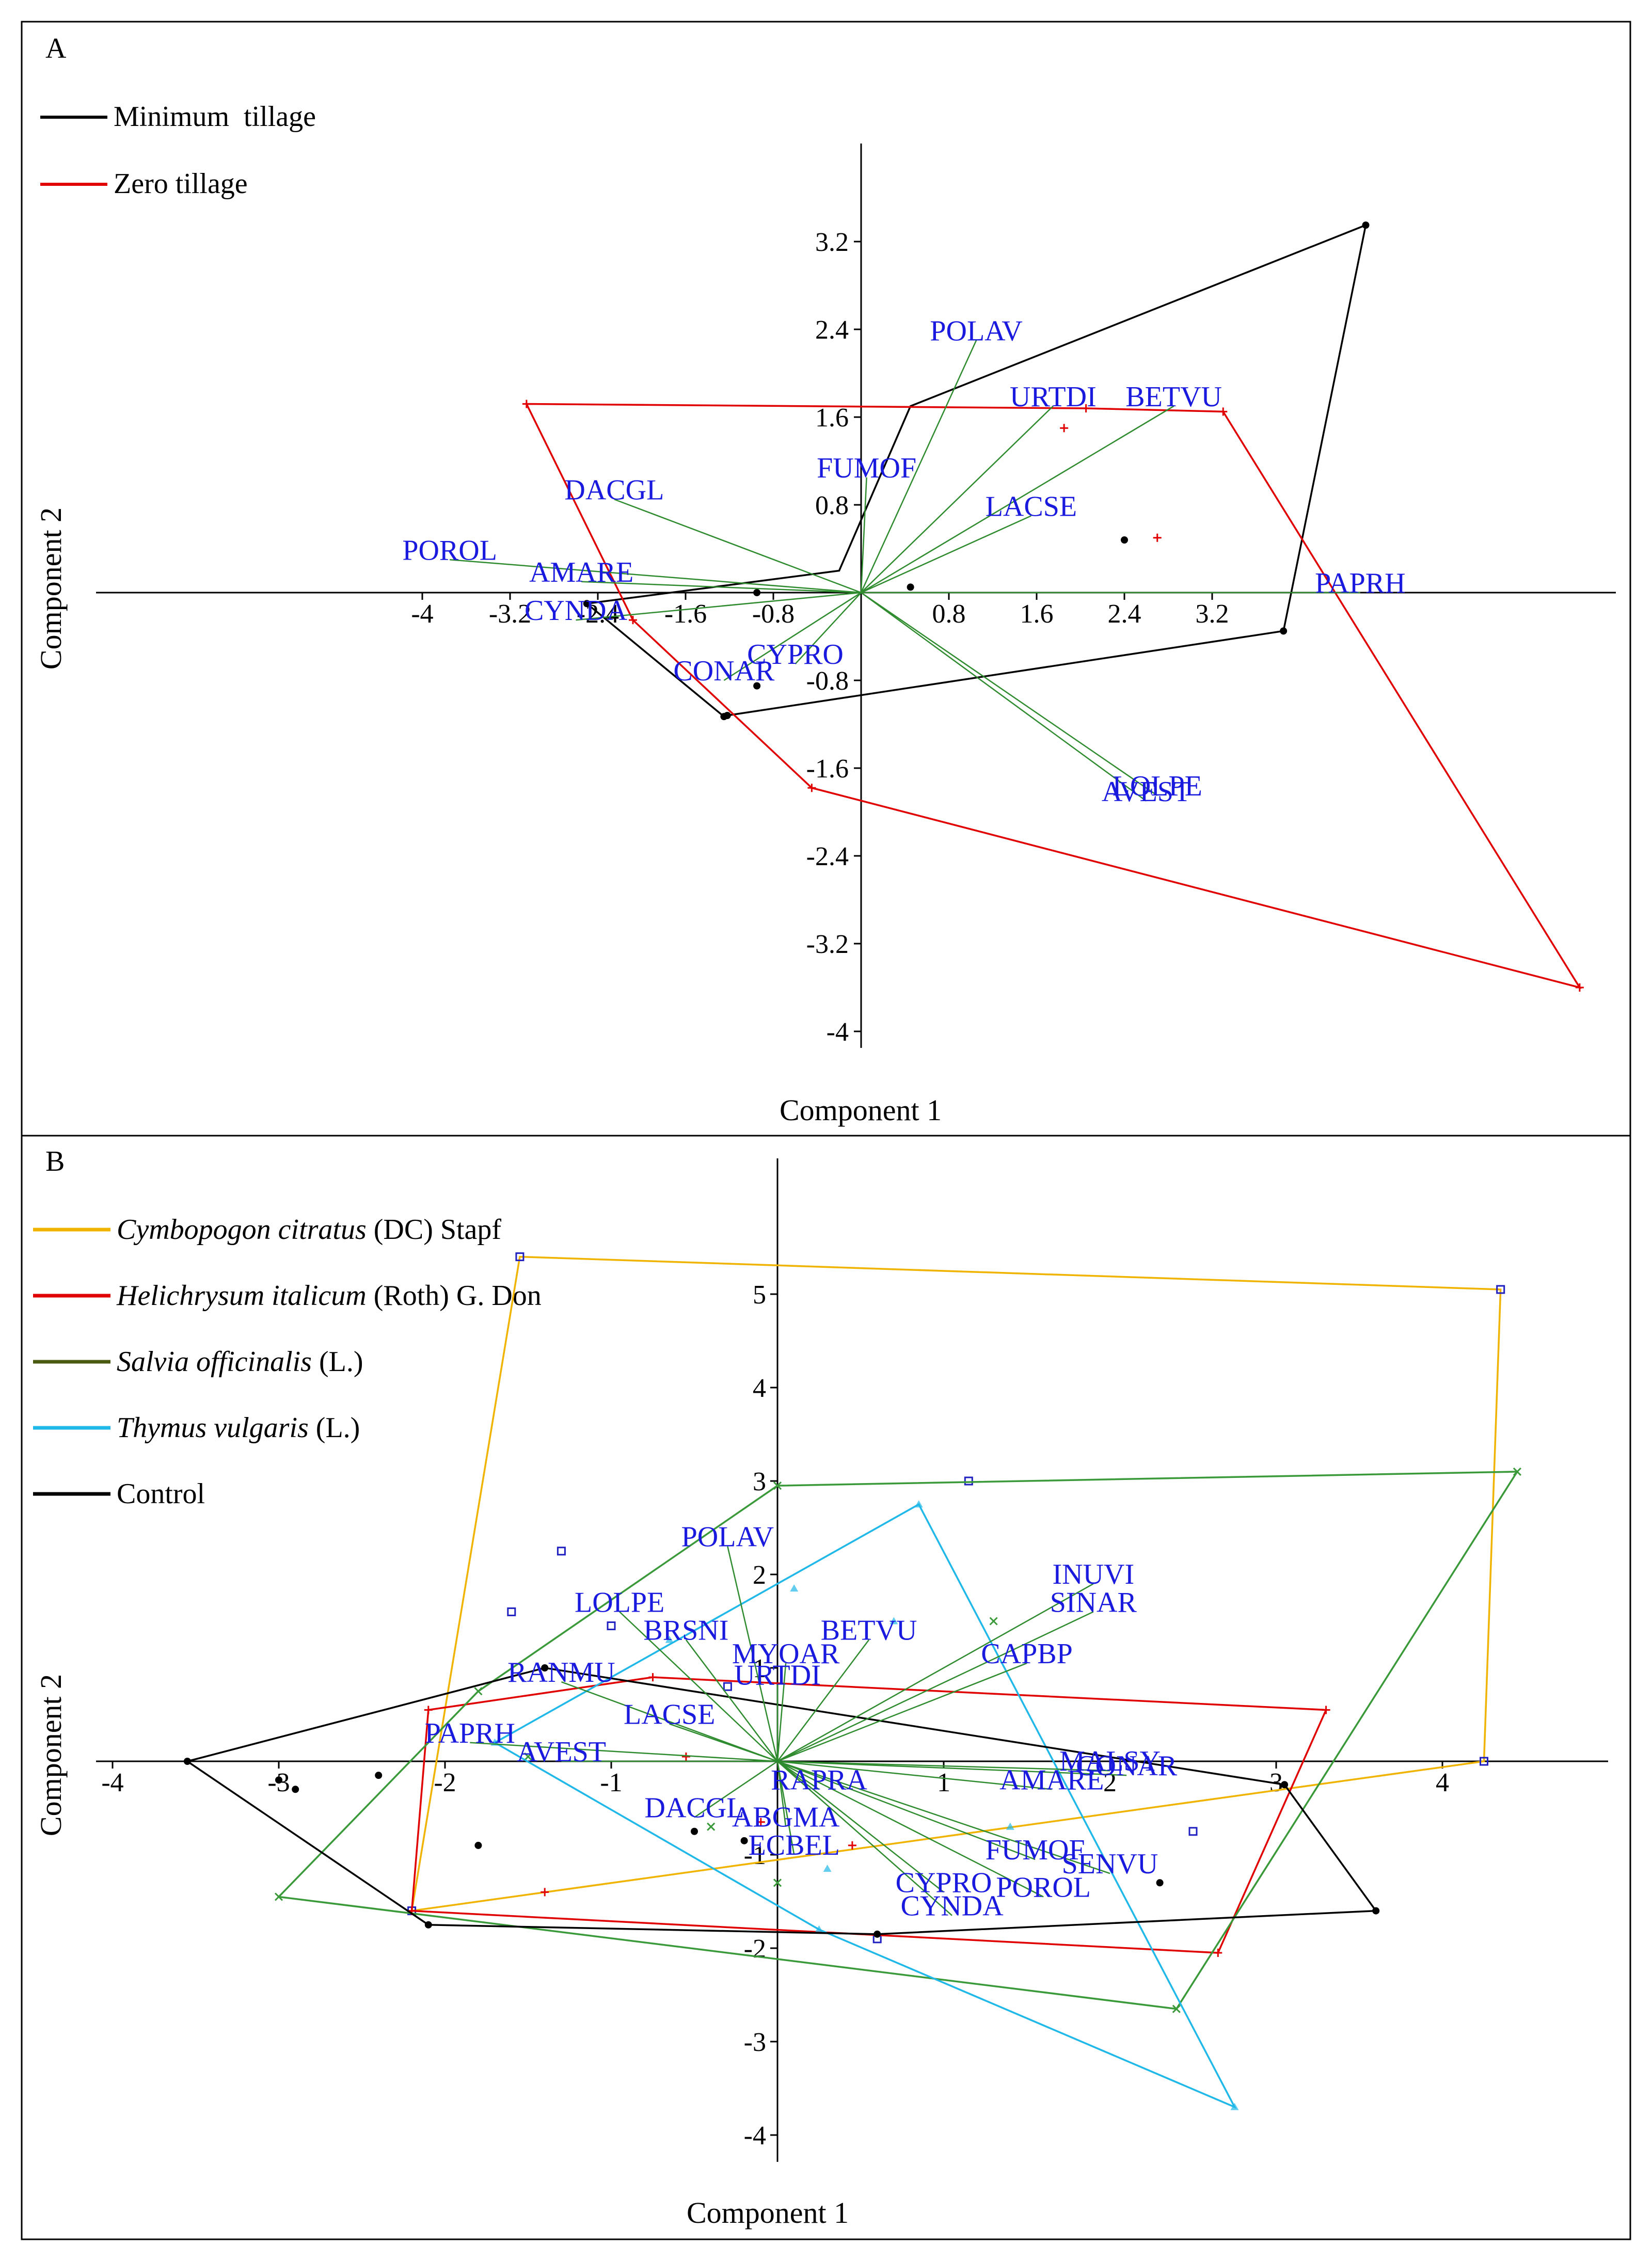 The width and height of the screenshot is (1652, 2261). Describe the element at coordinates (944, 1883) in the screenshot. I see `loading-label-cypro: CYPRO` at that location.